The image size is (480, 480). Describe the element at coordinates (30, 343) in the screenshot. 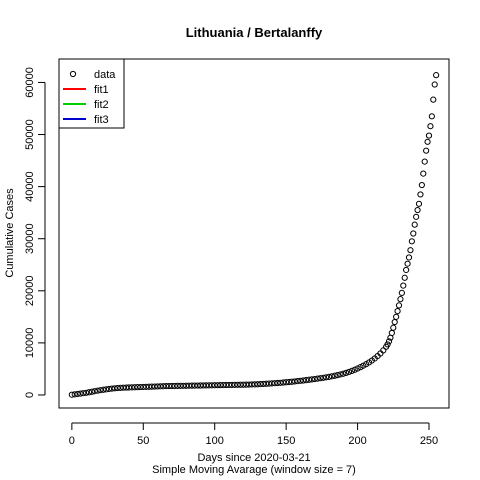

I see `y-tick-label: 10000` at that location.